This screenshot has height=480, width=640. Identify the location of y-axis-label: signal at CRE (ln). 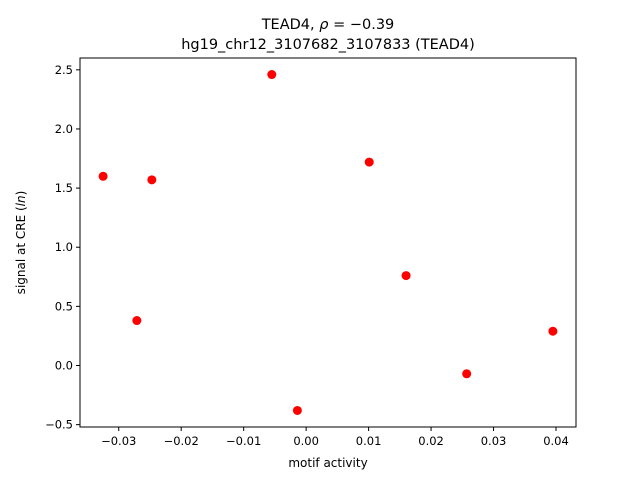
(21, 243).